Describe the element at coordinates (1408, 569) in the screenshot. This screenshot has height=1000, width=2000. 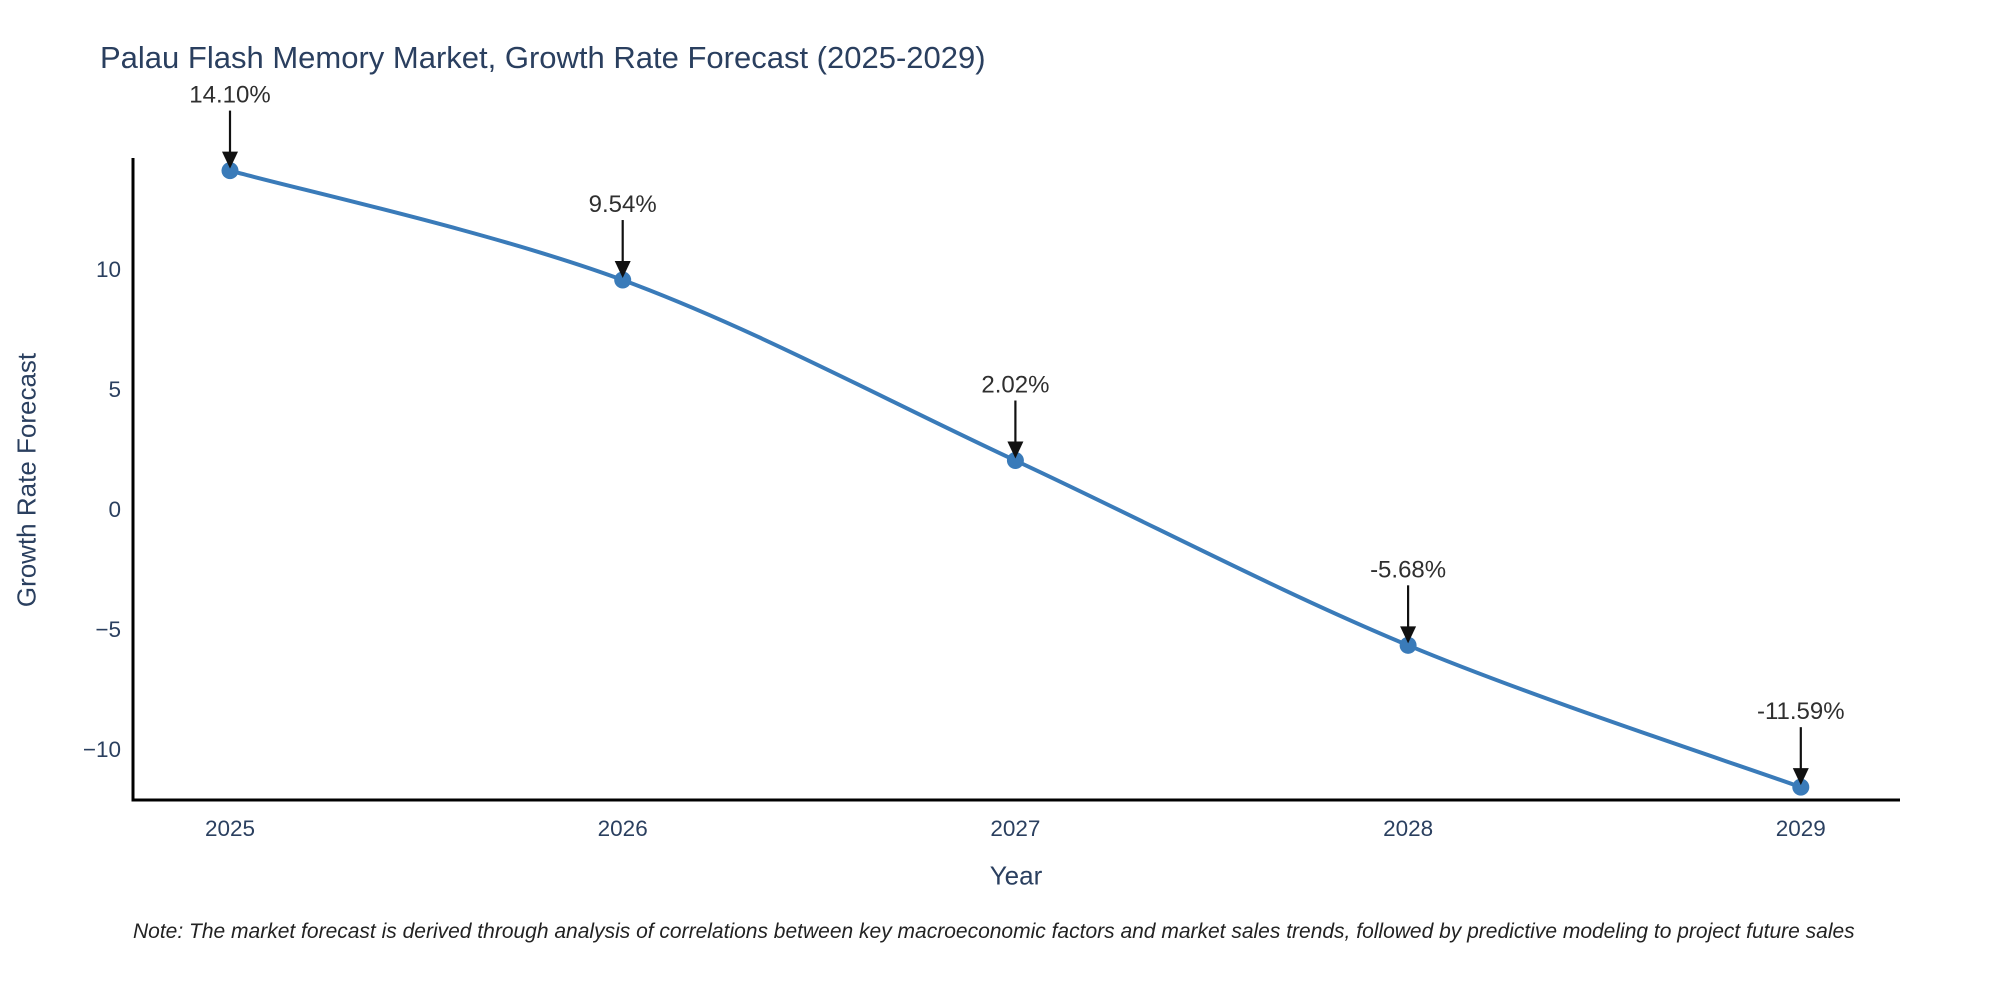
I see `data-point-label: -5.68%` at that location.